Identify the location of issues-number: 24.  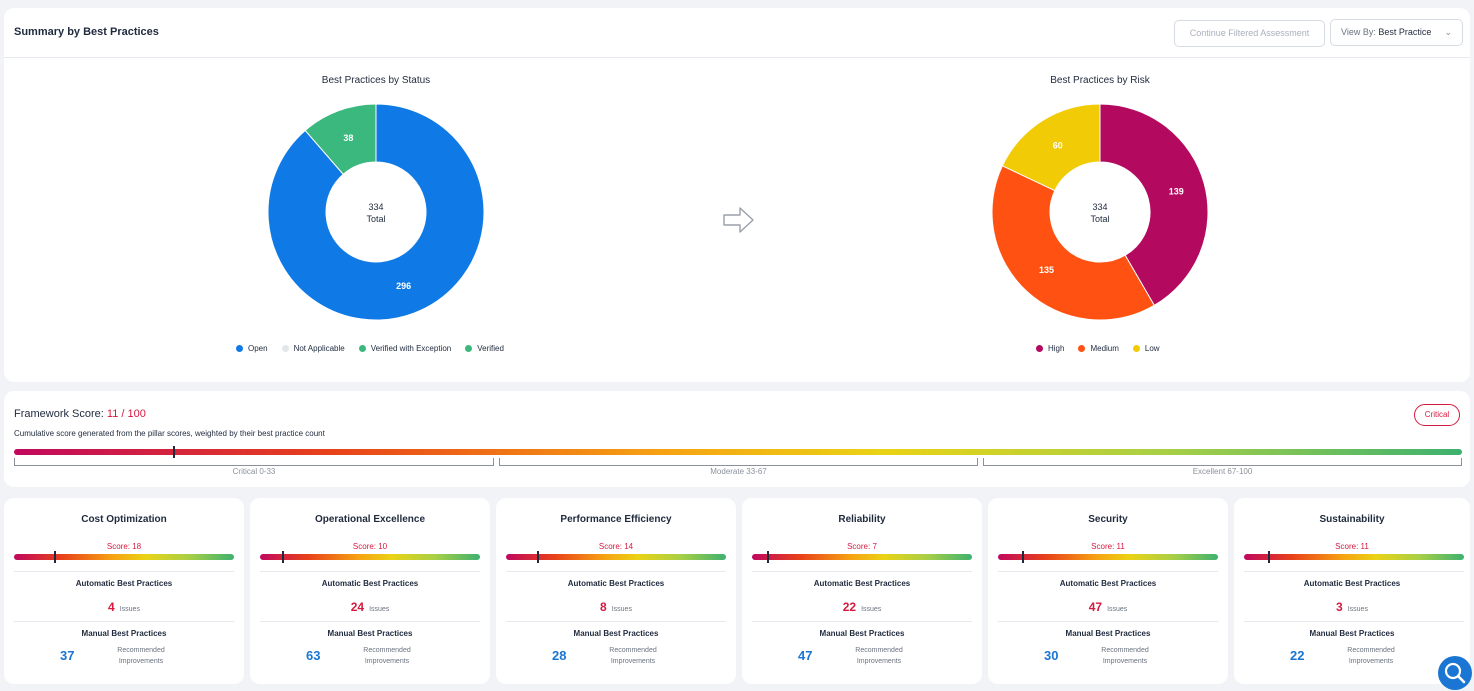
(357, 607).